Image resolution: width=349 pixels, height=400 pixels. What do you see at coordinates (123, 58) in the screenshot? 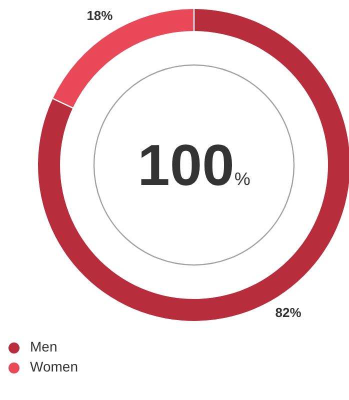
I see `donut-slice` at bounding box center [123, 58].